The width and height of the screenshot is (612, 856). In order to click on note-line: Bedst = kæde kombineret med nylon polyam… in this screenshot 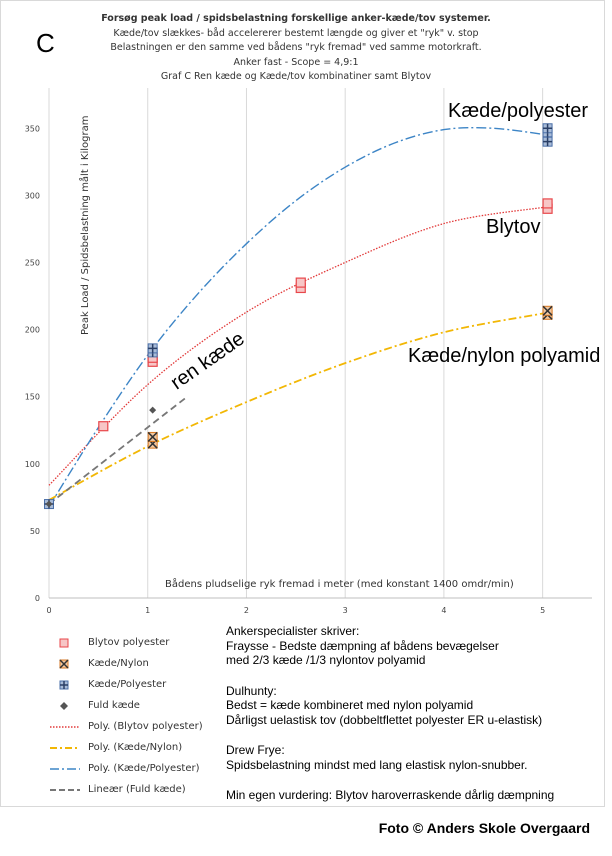, I will do `click(350, 705)`.